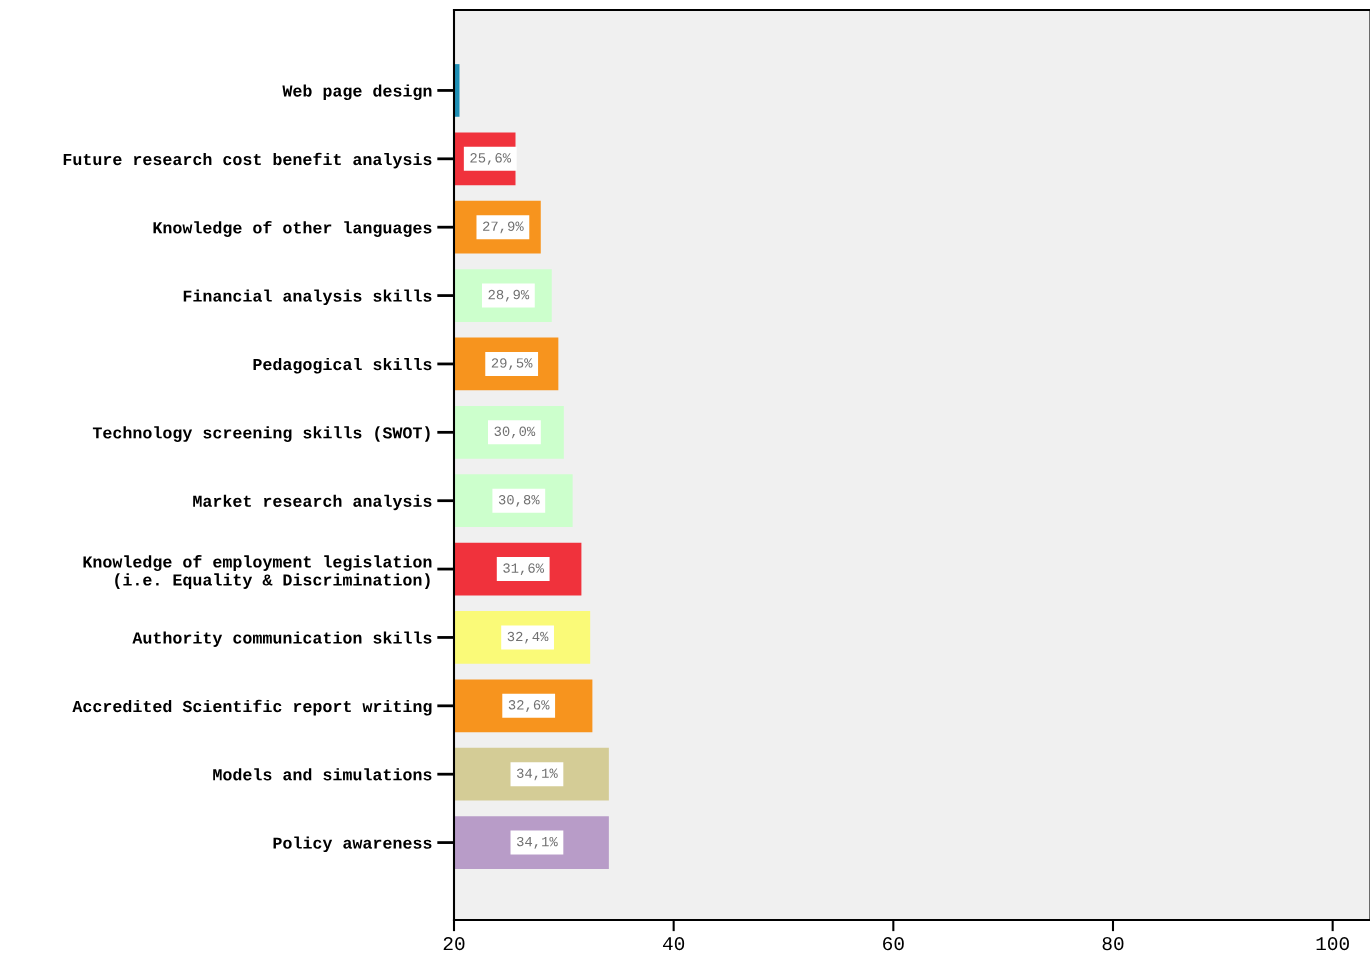 This screenshot has height=961, width=1370. What do you see at coordinates (529, 706) in the screenshot?
I see `data-label: 32,6%` at bounding box center [529, 706].